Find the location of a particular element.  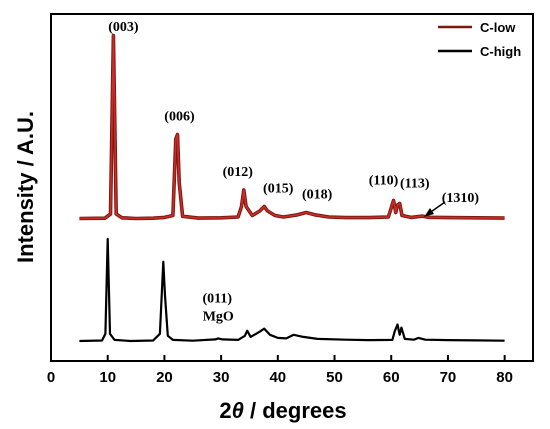

x-tick-label-80: 80 is located at coordinates (504, 377).